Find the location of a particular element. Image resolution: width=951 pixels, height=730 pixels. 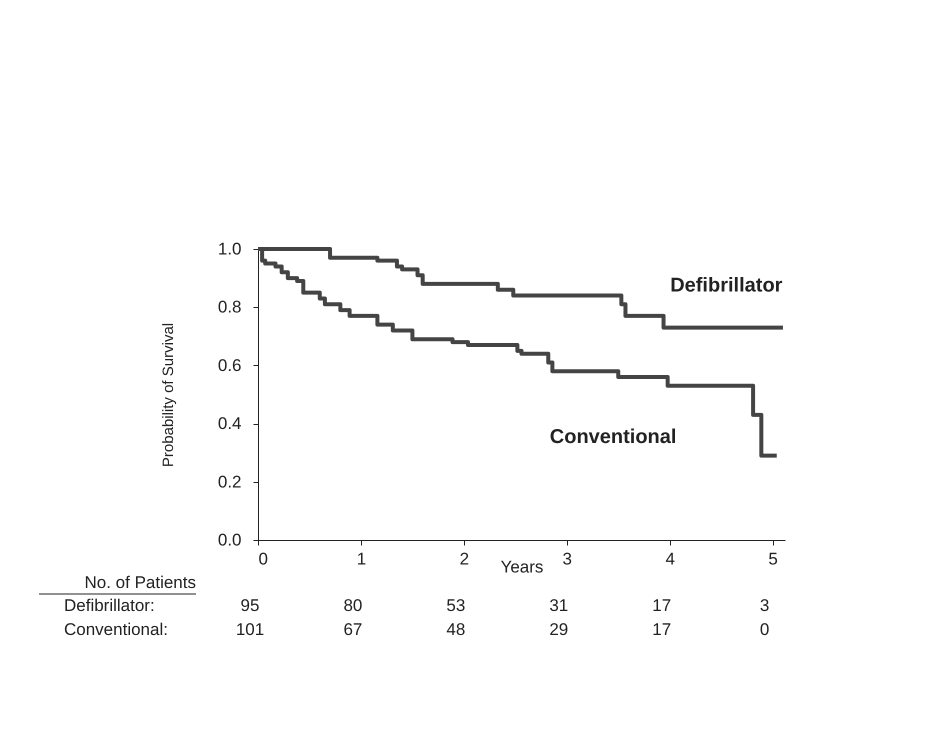

y-tick-label: 0.6 is located at coordinates (230, 365).